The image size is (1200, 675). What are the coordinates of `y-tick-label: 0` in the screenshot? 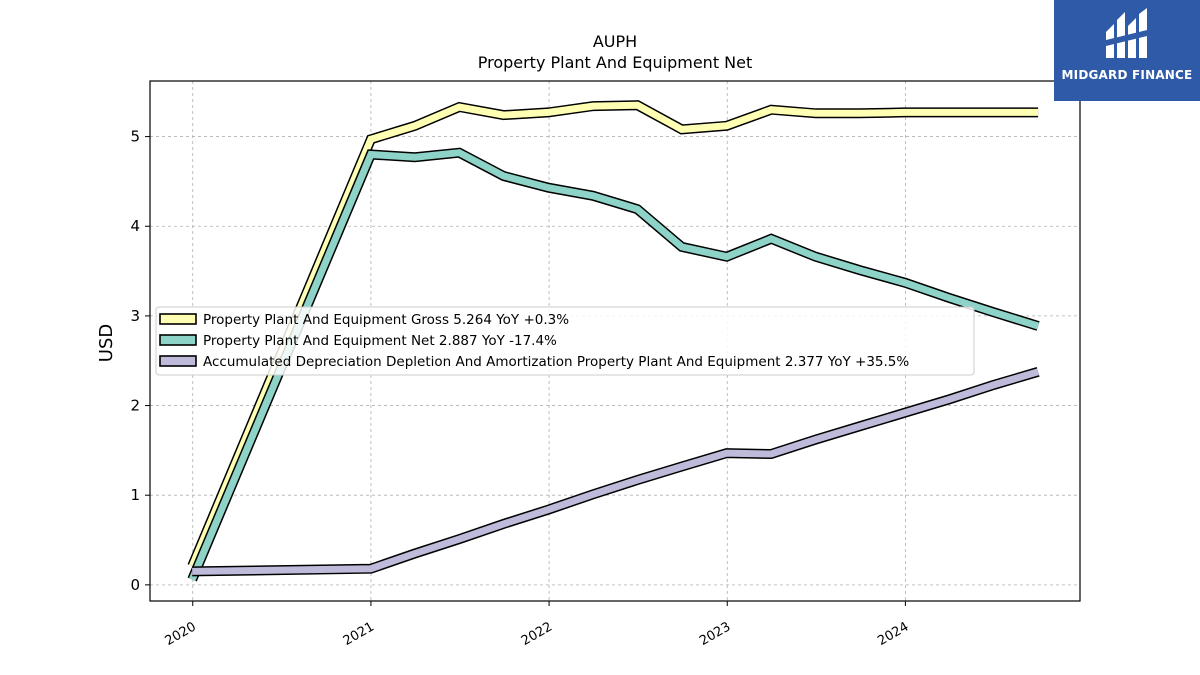 It's located at (135, 585).